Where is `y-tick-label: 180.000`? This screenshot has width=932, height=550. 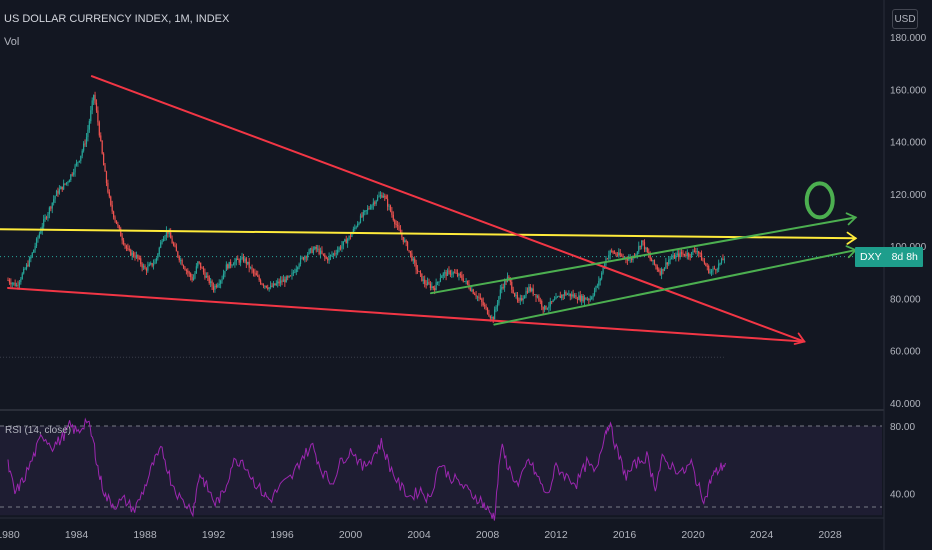 y-tick-label: 180.000 is located at coordinates (908, 38).